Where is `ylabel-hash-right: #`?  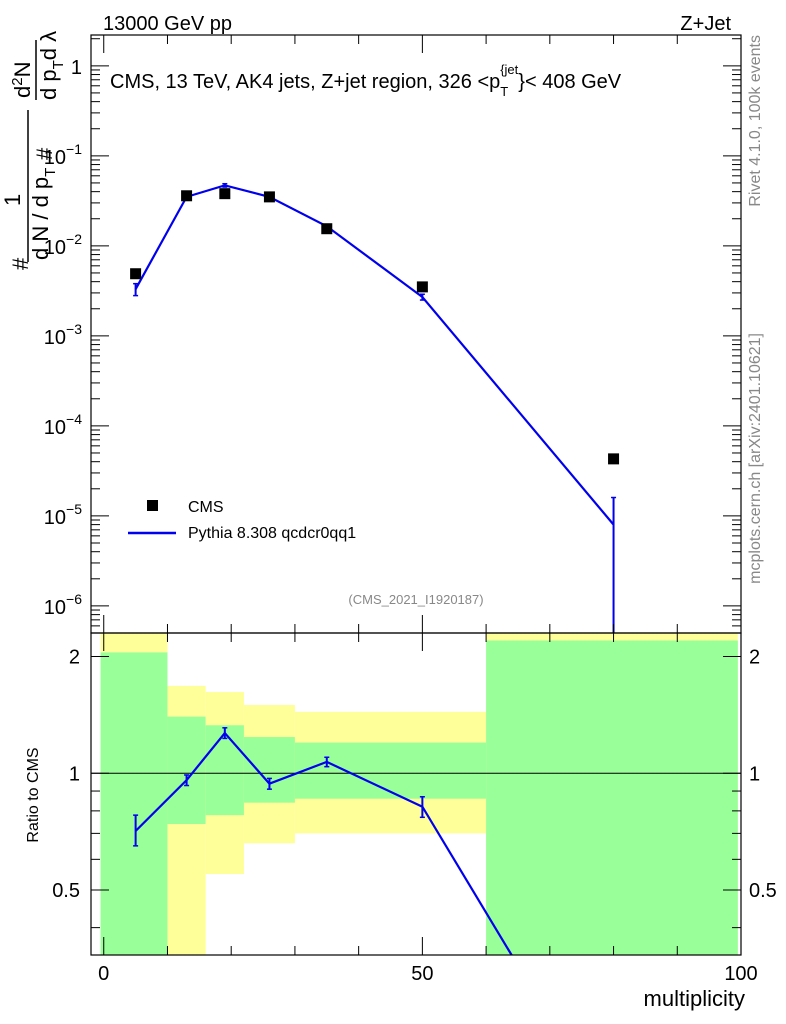
ylabel-hash-right: # is located at coordinates (44, 153).